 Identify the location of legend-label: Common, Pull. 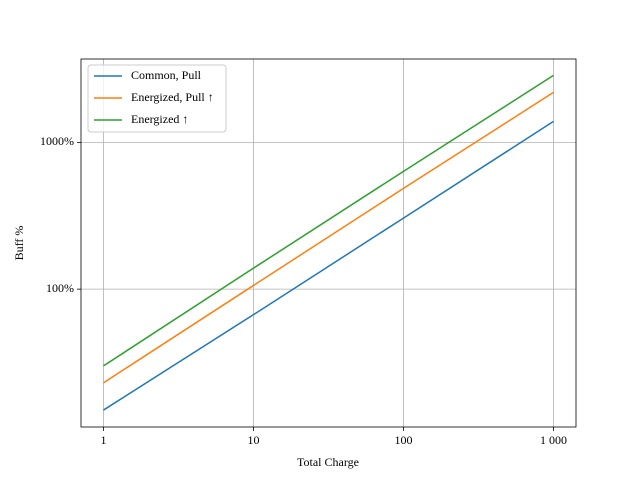
(166, 75).